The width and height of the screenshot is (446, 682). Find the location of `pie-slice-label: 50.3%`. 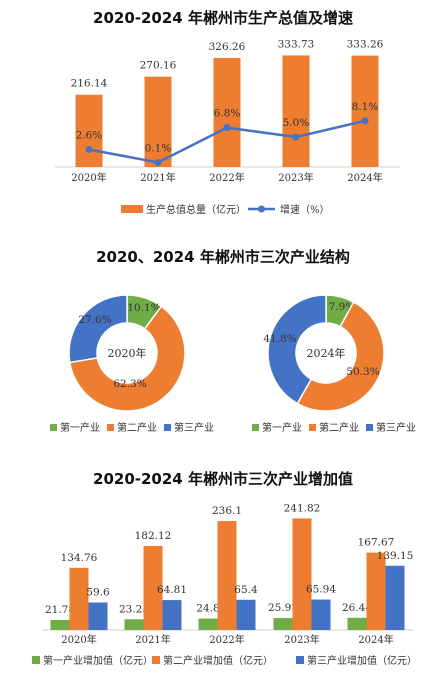

pie-slice-label: 50.3% is located at coordinates (362, 372).